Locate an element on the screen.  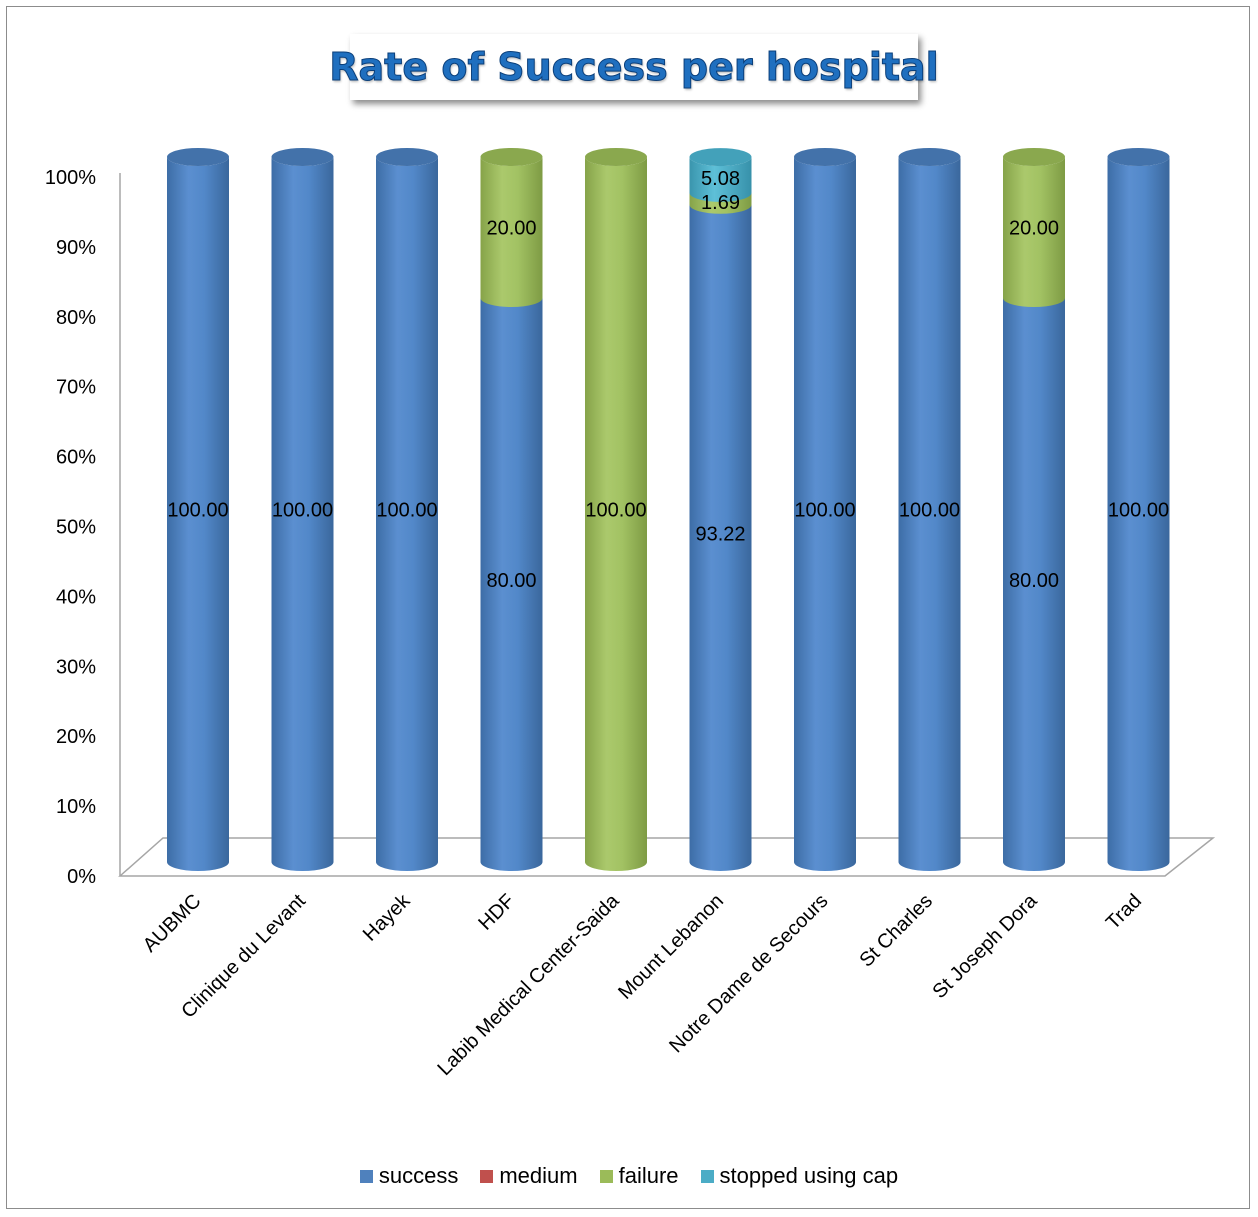
x-tick-label: Trad is located at coordinates (1124, 912).